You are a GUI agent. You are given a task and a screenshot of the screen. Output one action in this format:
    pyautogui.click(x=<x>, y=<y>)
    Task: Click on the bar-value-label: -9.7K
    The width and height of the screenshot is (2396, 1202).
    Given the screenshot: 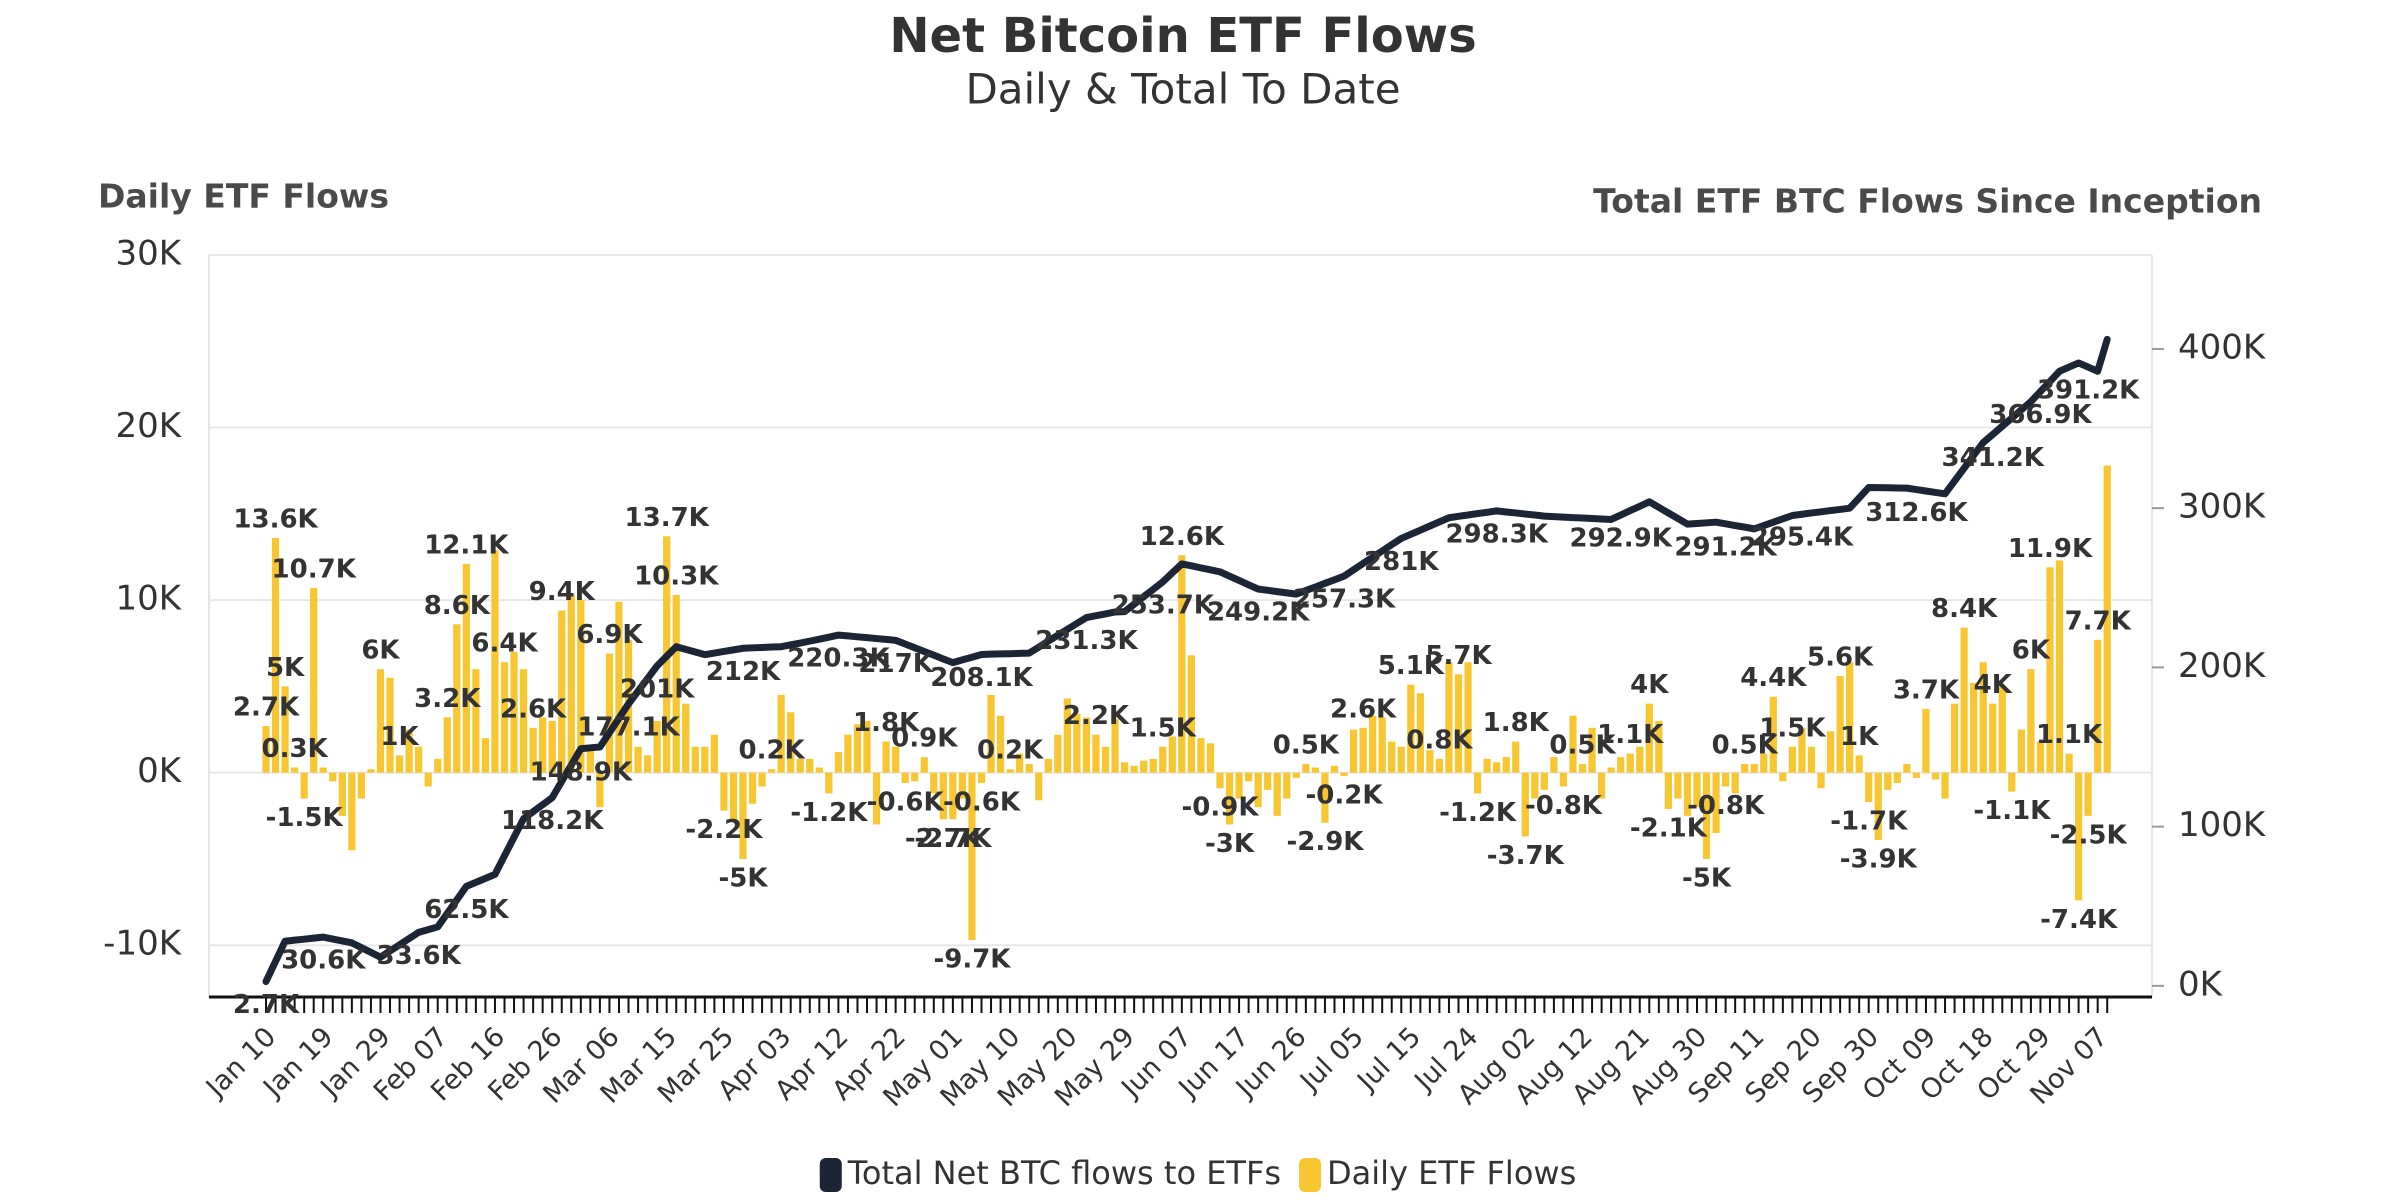 What is the action you would take?
    pyautogui.click(x=972, y=960)
    